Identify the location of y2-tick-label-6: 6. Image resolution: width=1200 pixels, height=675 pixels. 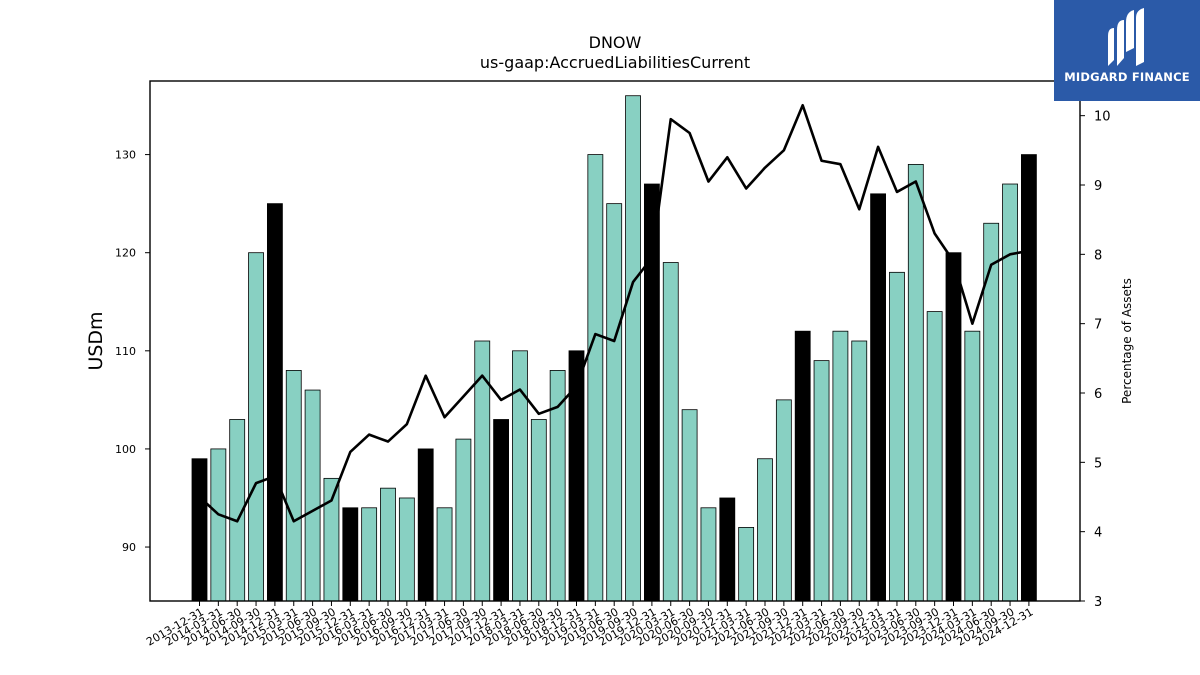
(1098, 394).